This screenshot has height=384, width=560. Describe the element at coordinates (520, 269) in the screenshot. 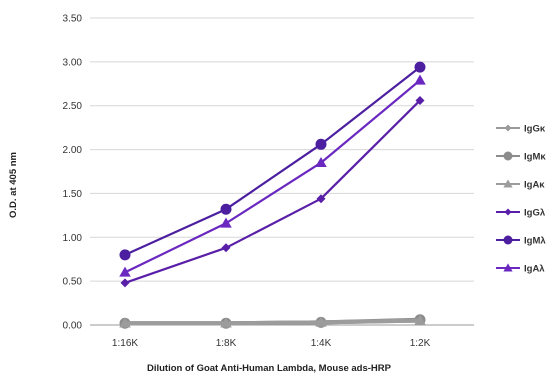

I see `legend-item: IgAλ` at that location.